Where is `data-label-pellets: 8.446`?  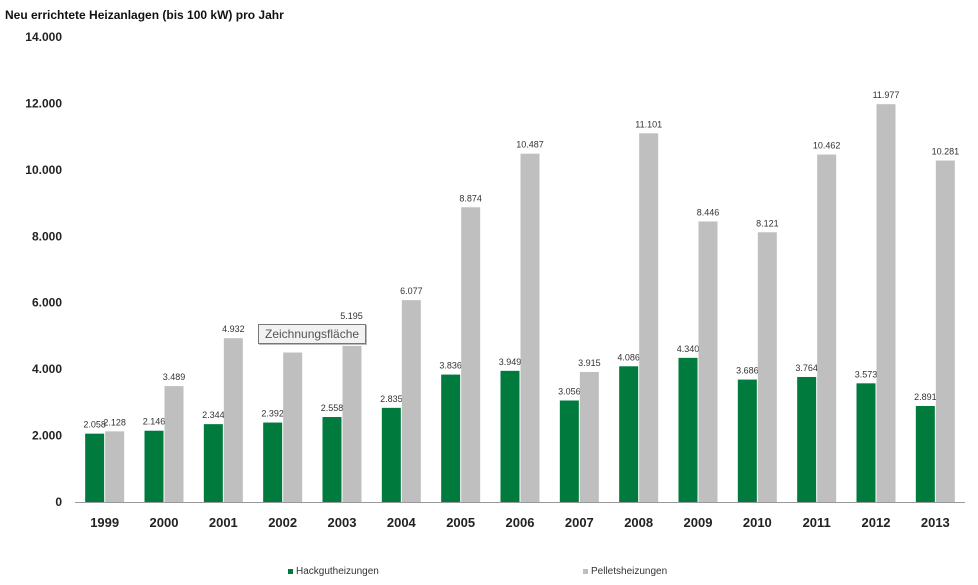
data-label-pellets: 8.446 is located at coordinates (708, 212).